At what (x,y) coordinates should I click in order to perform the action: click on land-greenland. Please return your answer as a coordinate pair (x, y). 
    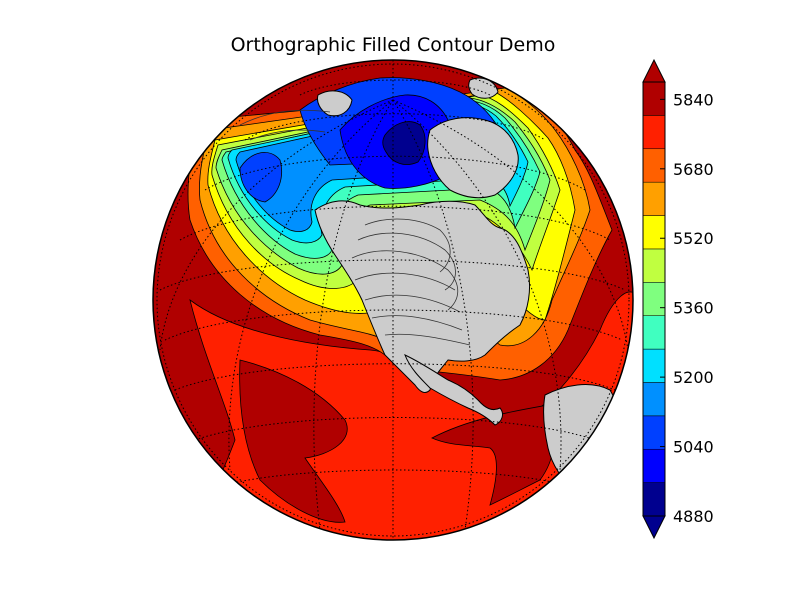
    Looking at the image, I should click on (473, 158).